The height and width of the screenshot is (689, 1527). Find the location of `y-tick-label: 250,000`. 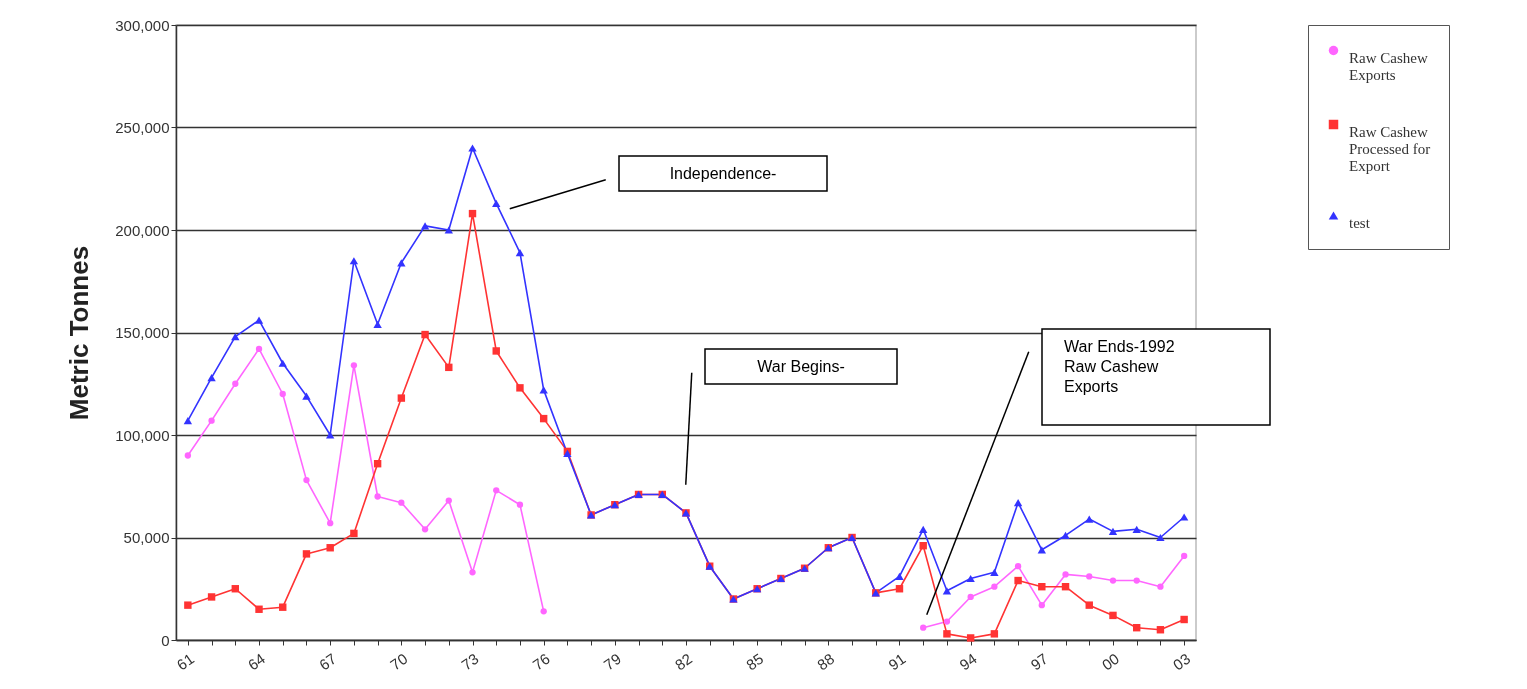

y-tick-label: 250,000 is located at coordinates (142, 127).